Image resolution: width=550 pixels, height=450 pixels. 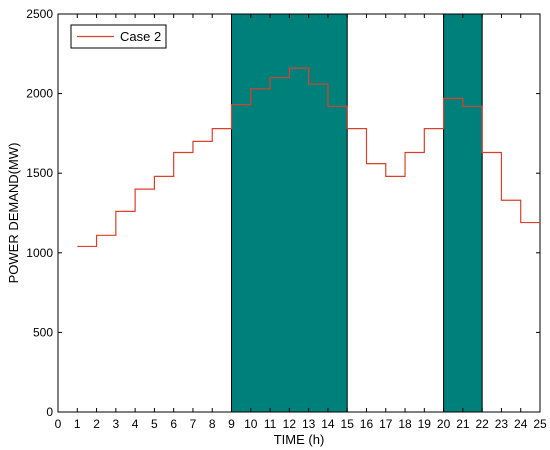 I want to click on x-tick-label: 11, so click(x=270, y=424).